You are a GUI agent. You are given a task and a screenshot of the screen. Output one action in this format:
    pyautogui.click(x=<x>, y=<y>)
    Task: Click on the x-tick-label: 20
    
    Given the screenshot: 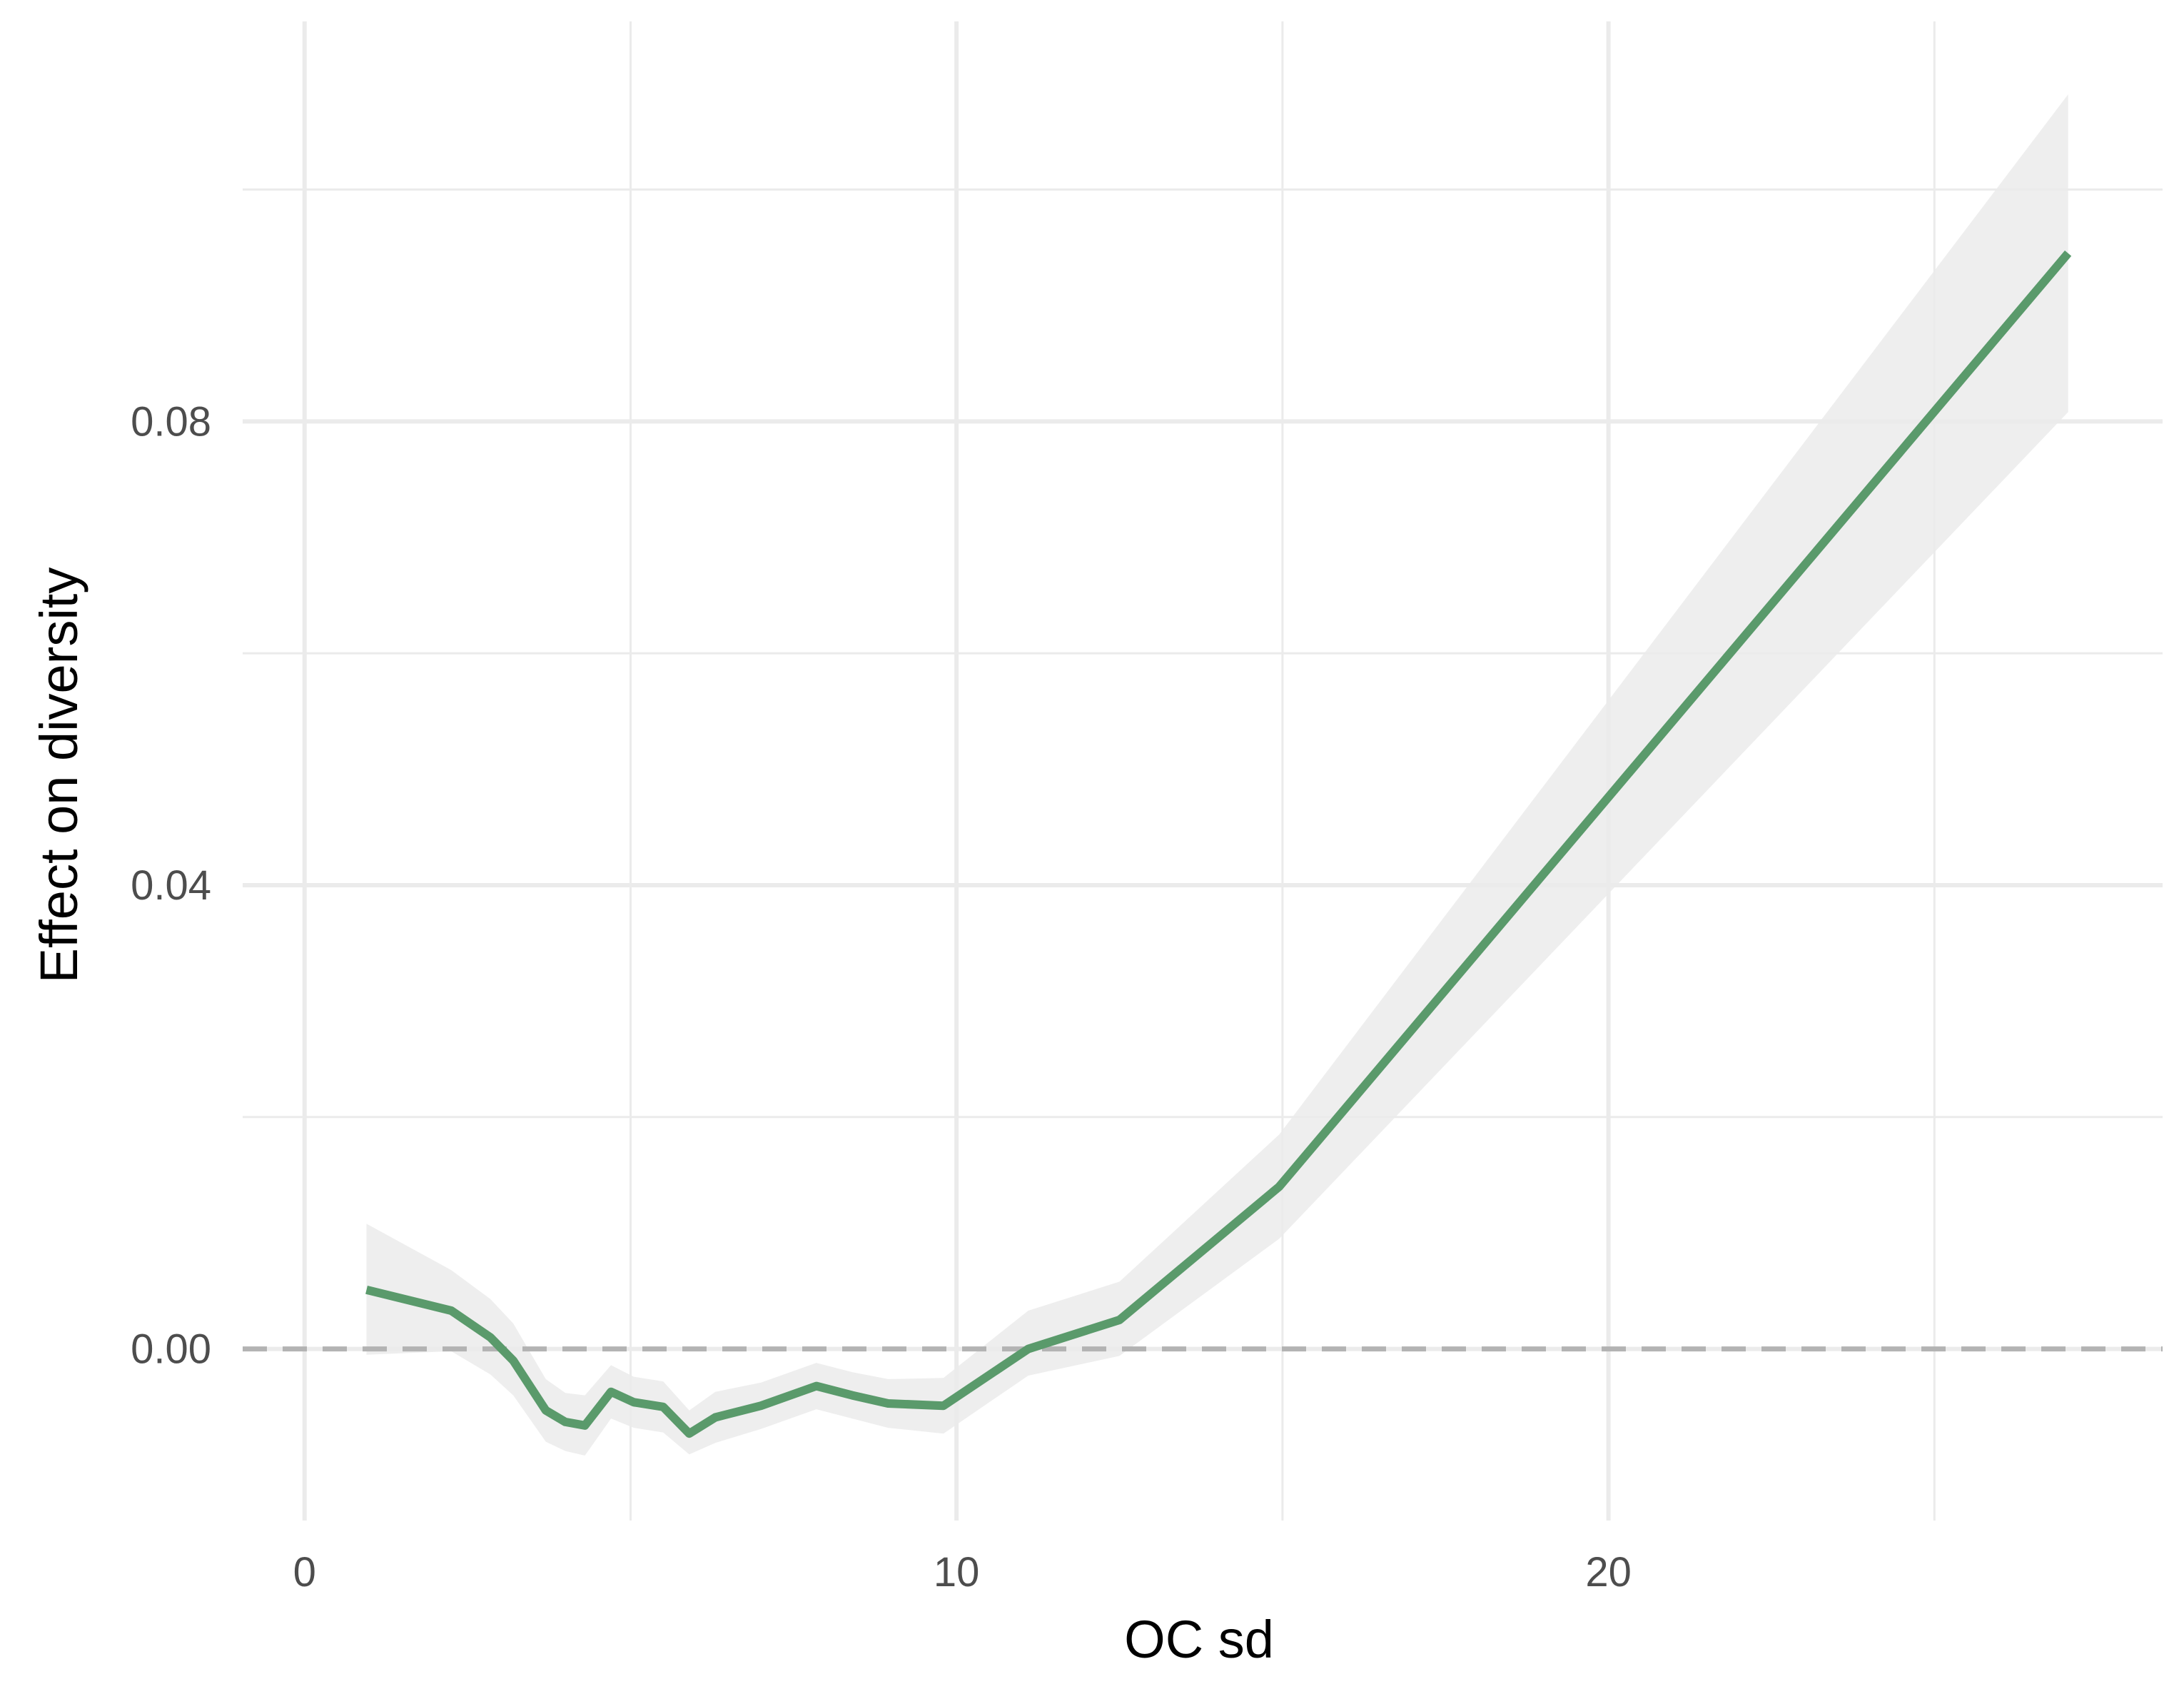 What is the action you would take?
    pyautogui.click(x=1608, y=1572)
    